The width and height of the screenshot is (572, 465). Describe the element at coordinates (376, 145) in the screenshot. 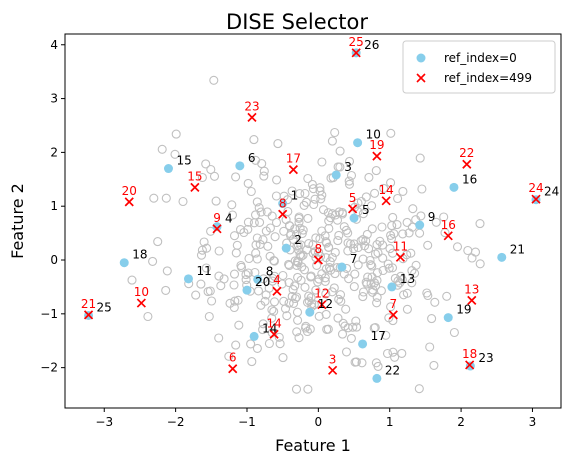

I see `ref499-point-label: 19` at that location.